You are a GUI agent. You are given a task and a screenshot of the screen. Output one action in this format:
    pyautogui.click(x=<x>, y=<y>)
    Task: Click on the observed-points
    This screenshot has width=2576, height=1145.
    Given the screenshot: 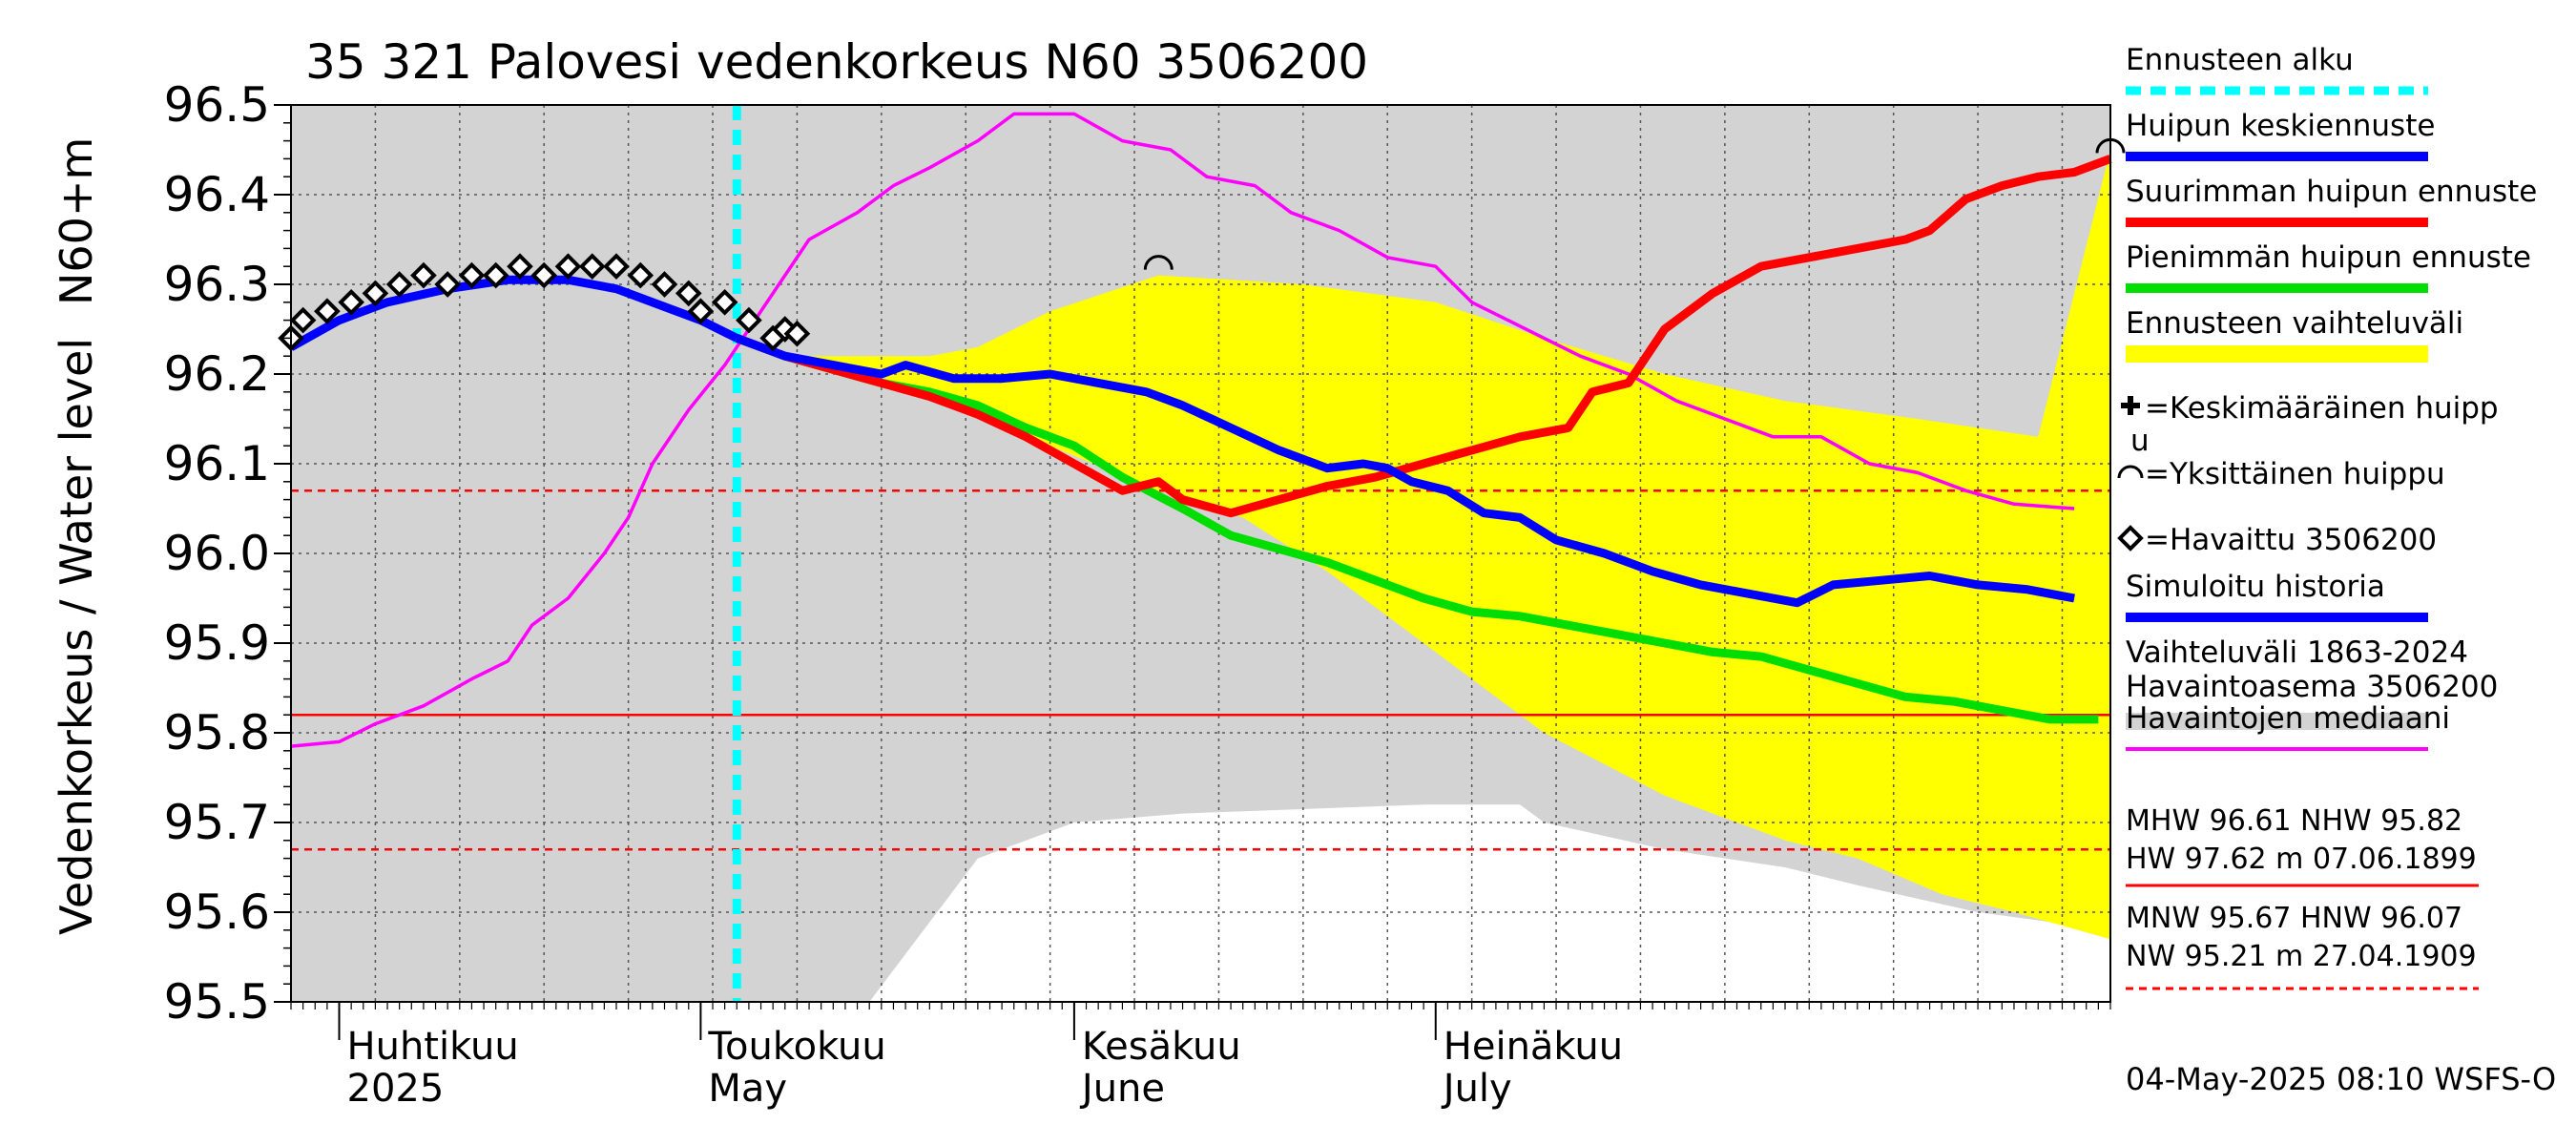 What is the action you would take?
    pyautogui.click(x=544, y=302)
    